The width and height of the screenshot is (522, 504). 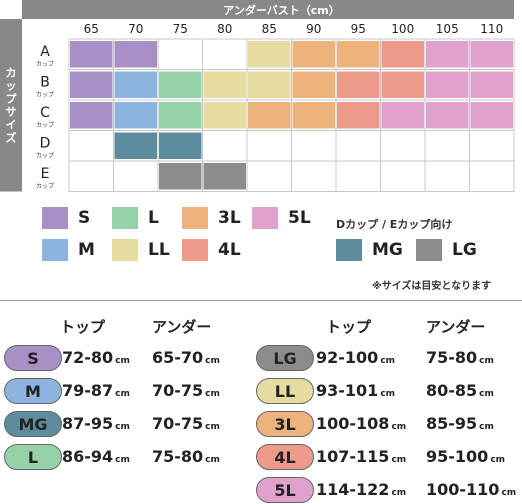 I want to click on under-bust-105: 105, so click(x=447, y=29).